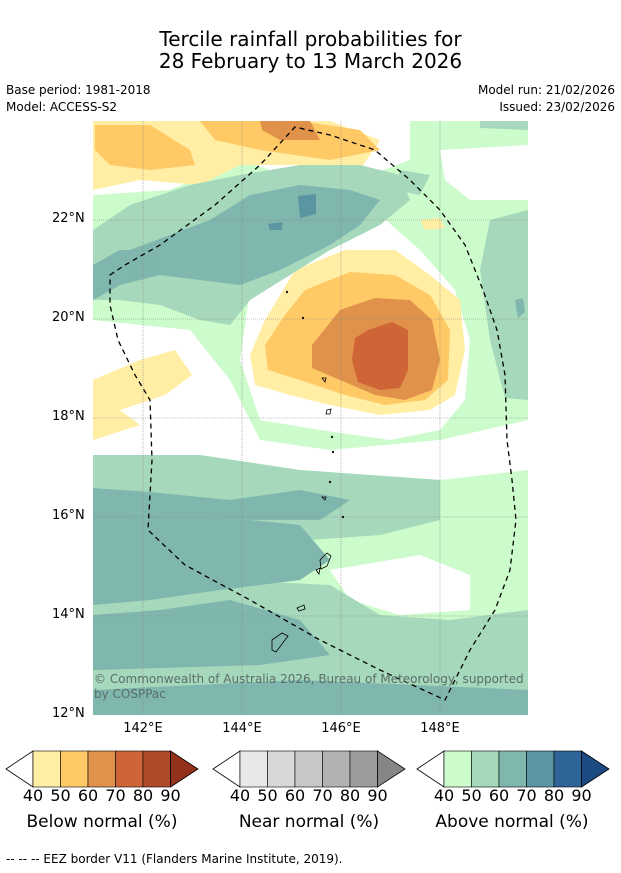  I want to click on above-60-patch-east, so click(520, 308).